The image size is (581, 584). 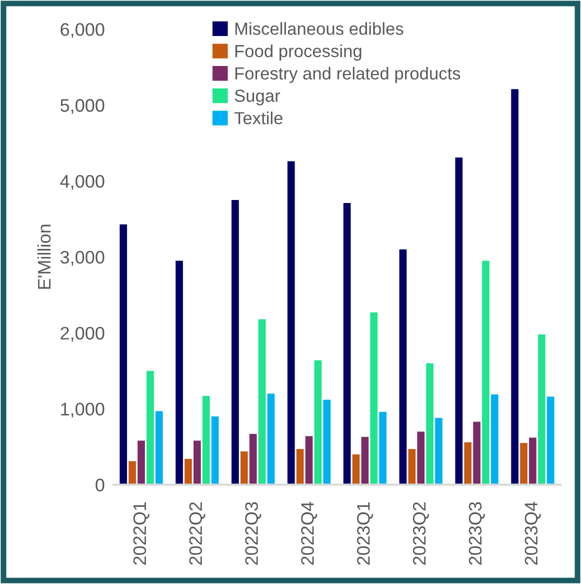 I want to click on y-tick-label: 3,000, so click(x=82, y=258).